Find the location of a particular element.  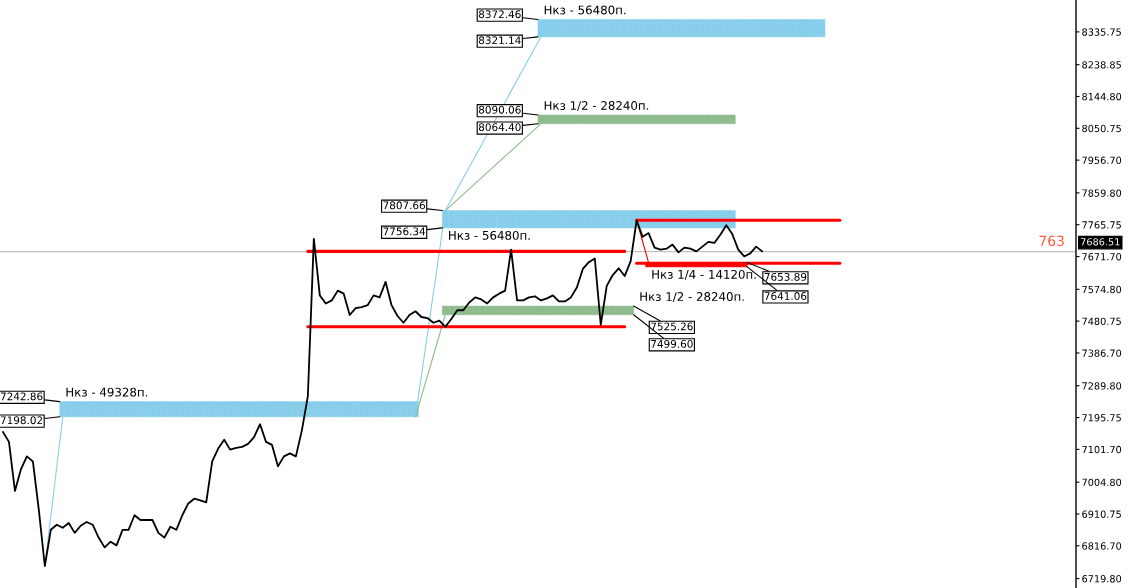

y-tick-label: 7956.70 is located at coordinates (1102, 160).